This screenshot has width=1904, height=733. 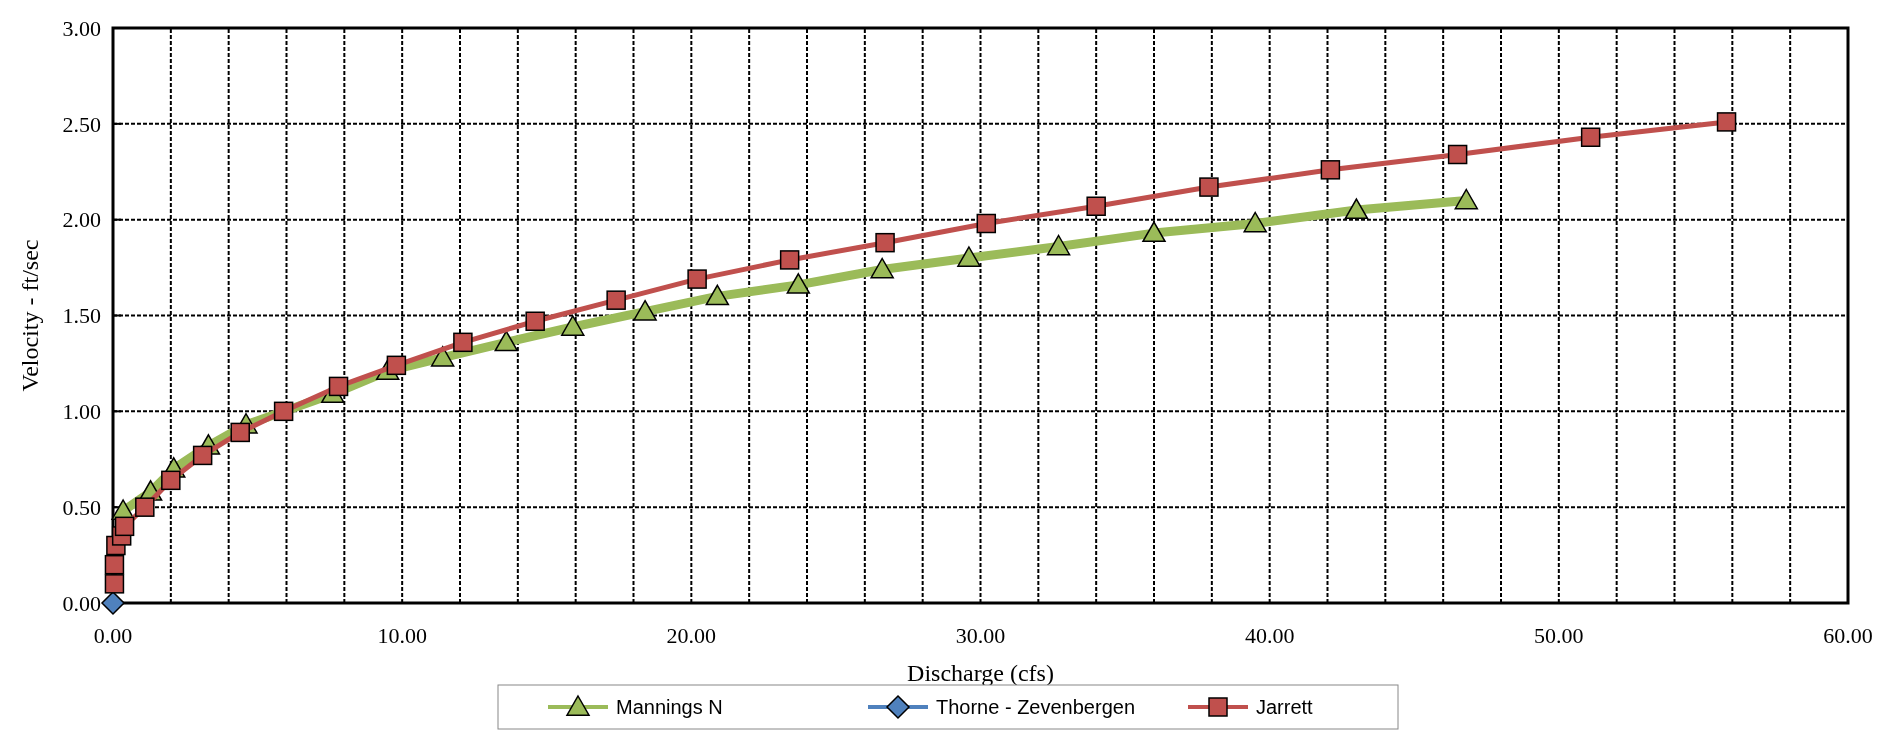 What do you see at coordinates (81, 124) in the screenshot?
I see `y-tick-label: 2.50` at bounding box center [81, 124].